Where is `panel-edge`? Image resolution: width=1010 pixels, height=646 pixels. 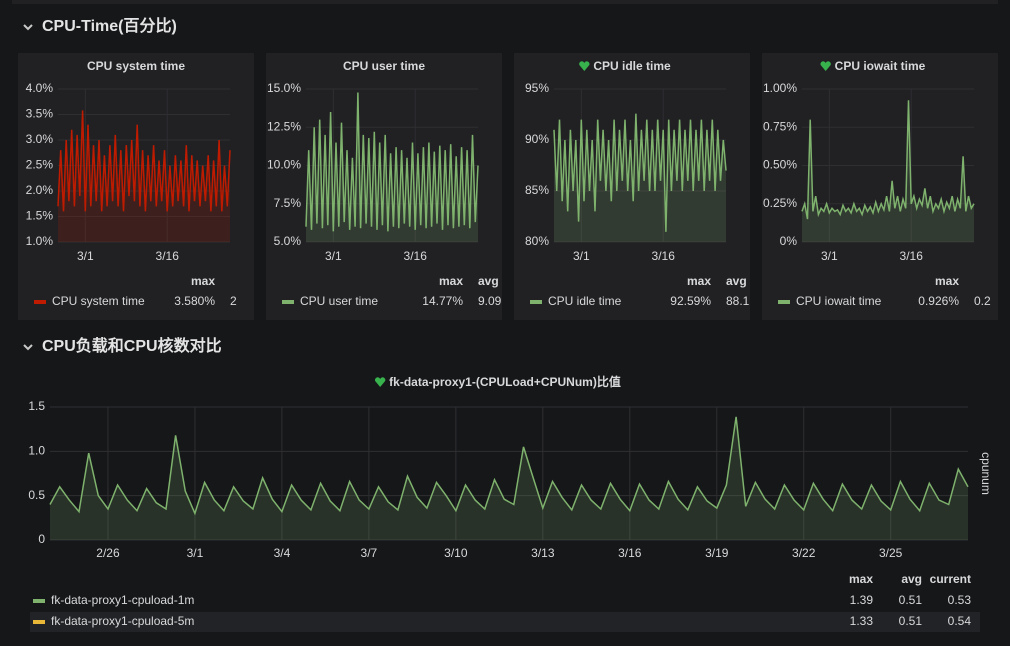 panel-edge is located at coordinates (505, 2).